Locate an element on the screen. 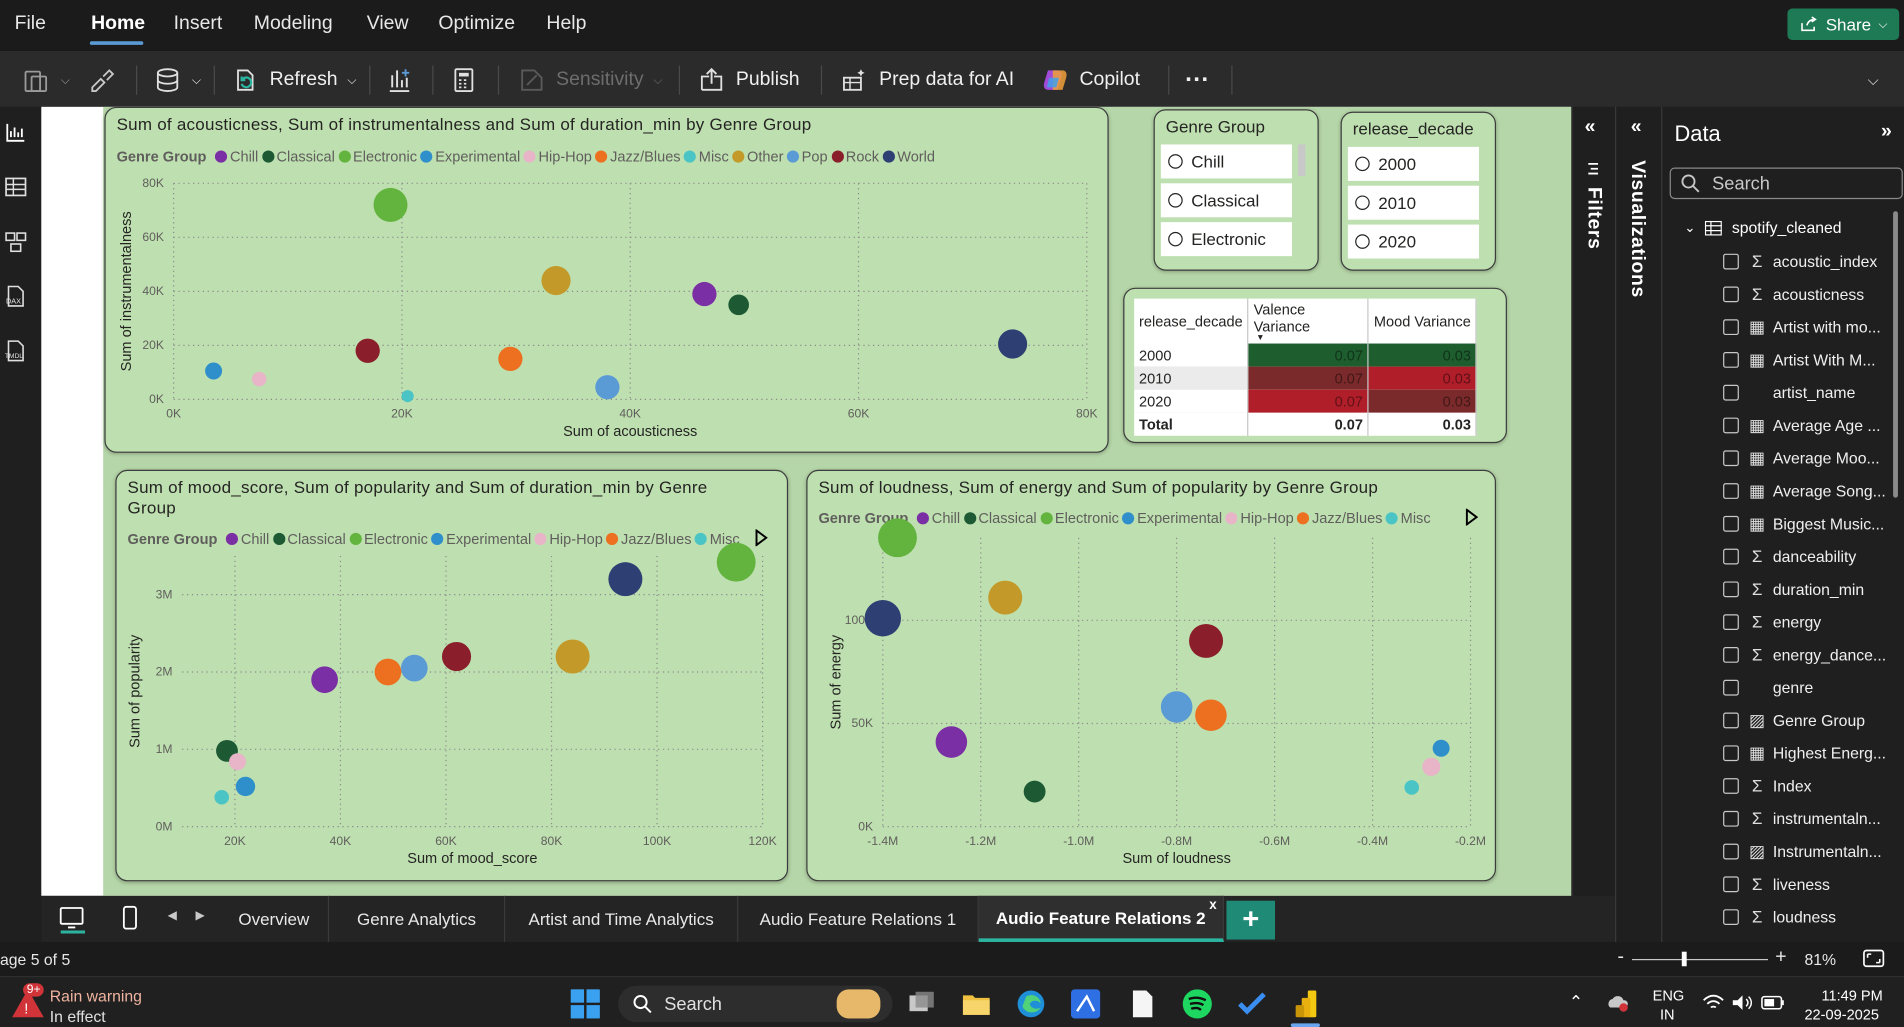 The width and height of the screenshot is (1904, 1027). vscode-app-icon is located at coordinates (1086, 1004).